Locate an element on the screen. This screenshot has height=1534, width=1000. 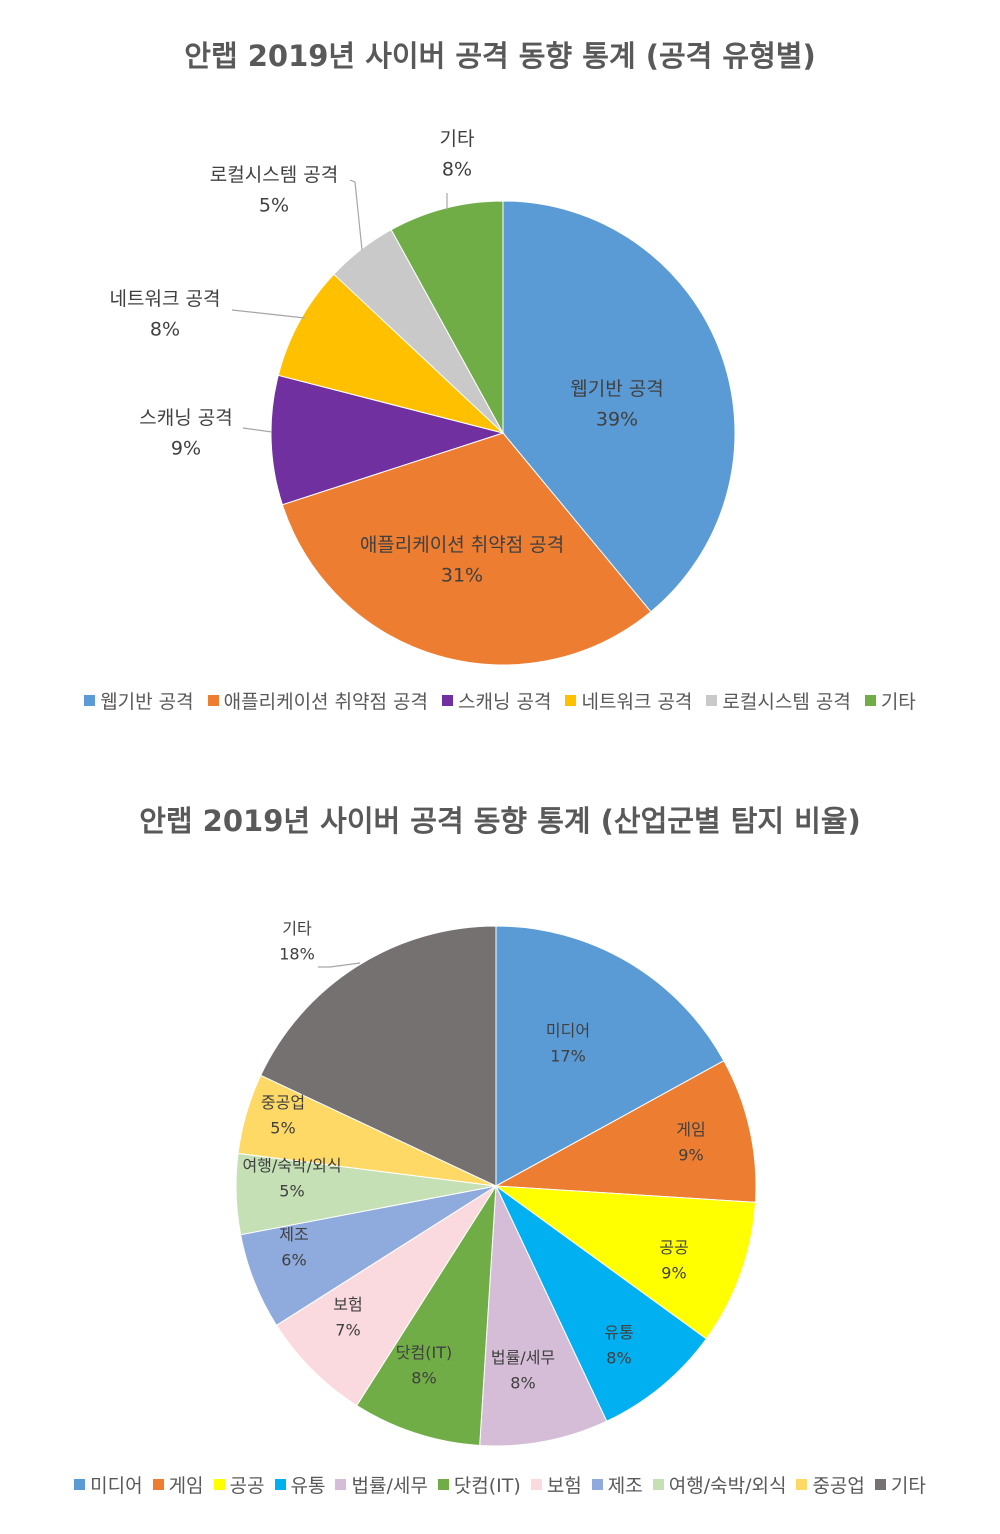
legend-label: 법률/세무 is located at coordinates (389, 1486).